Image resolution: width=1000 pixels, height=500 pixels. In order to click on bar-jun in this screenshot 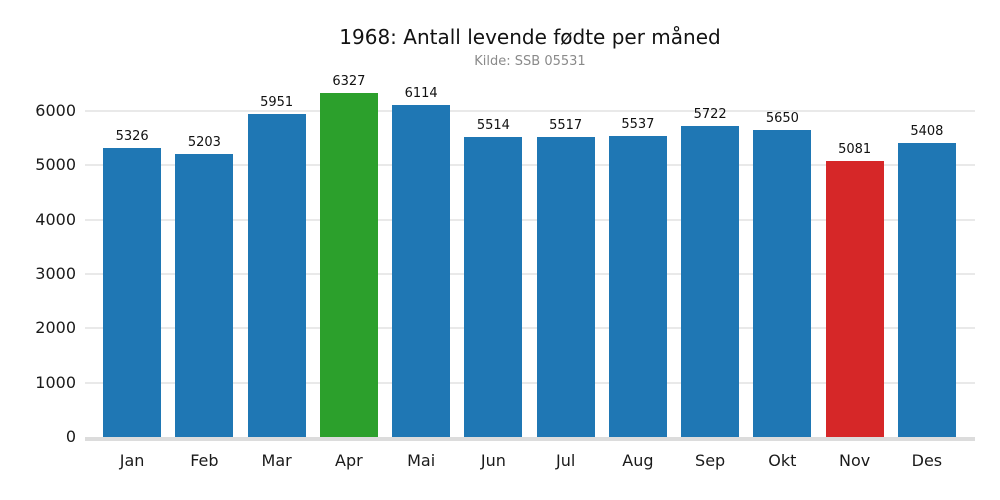, I will do `click(493, 287)`.